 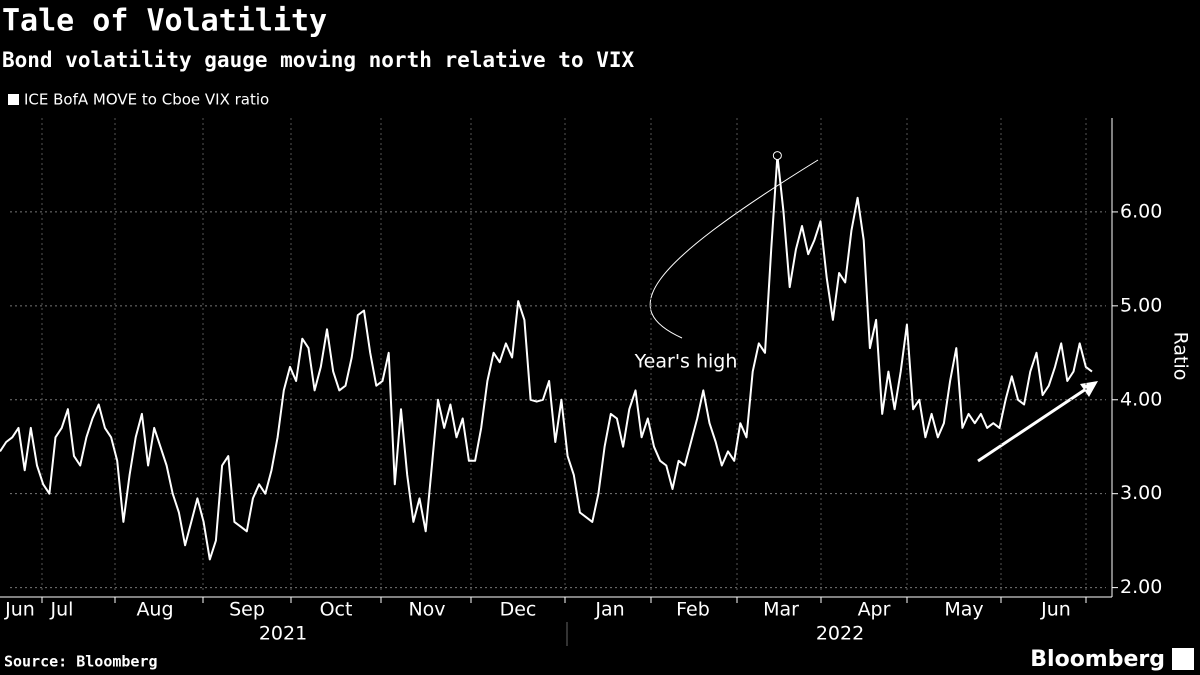 What do you see at coordinates (1097, 659) in the screenshot?
I see `brand: Bloomberg` at bounding box center [1097, 659].